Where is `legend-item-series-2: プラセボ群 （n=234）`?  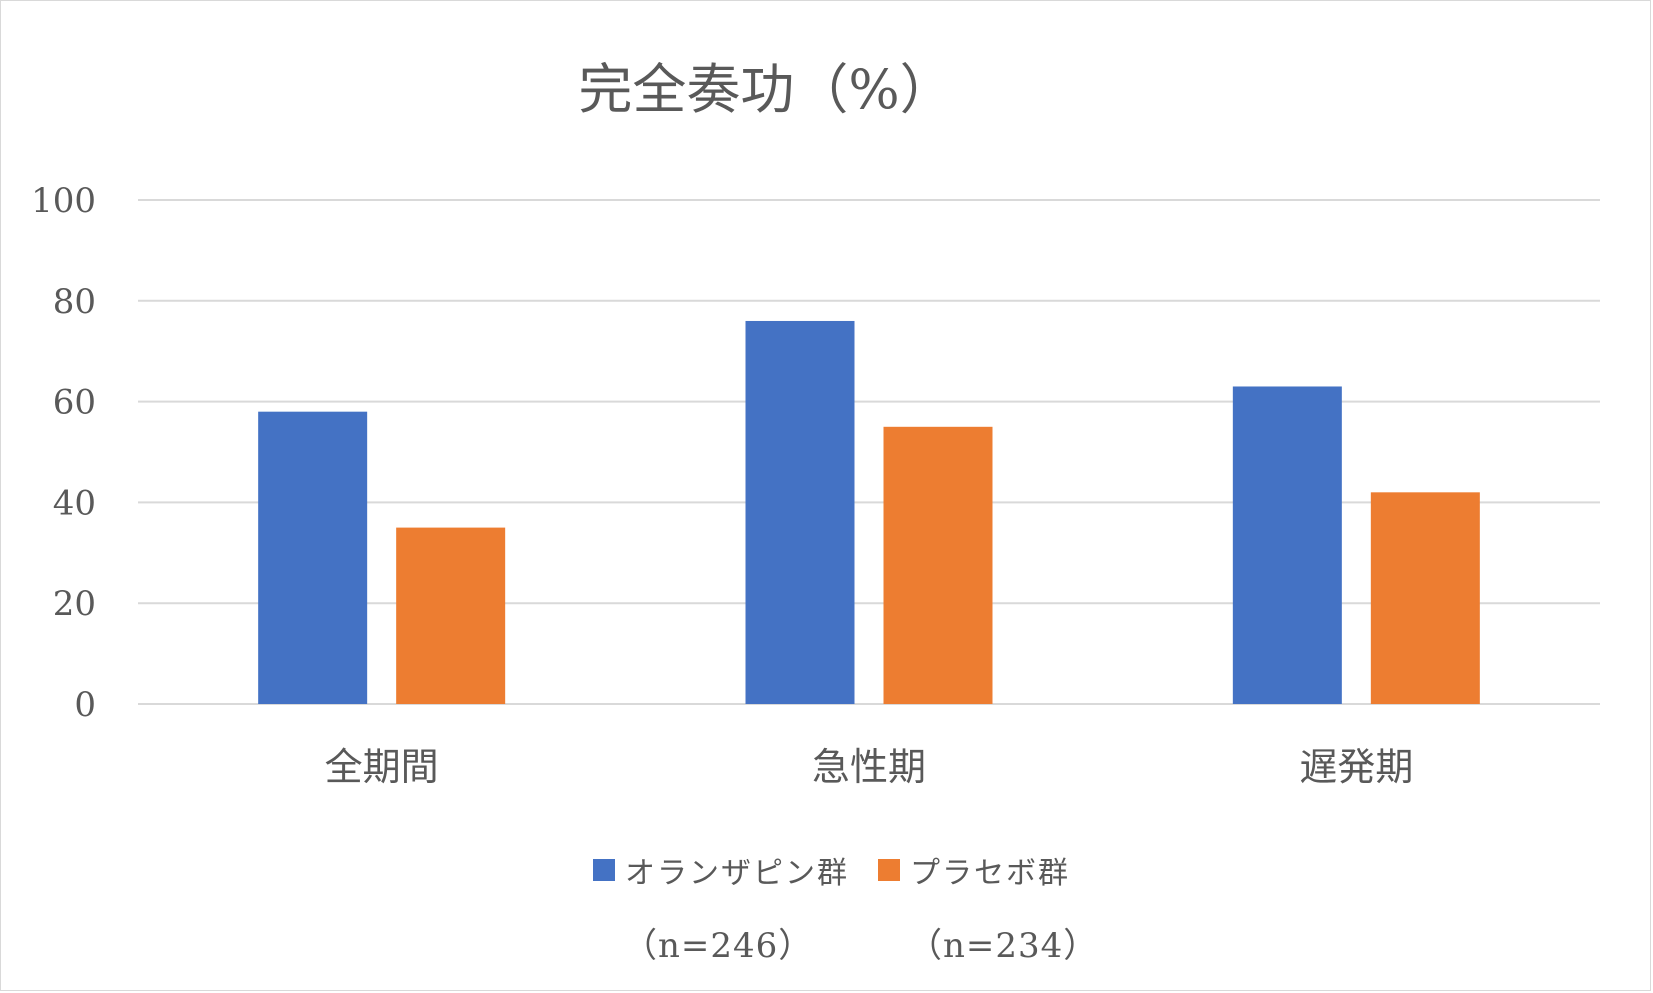
legend-item-series-2: プラセボ群 （n=234） is located at coordinates (988, 907).